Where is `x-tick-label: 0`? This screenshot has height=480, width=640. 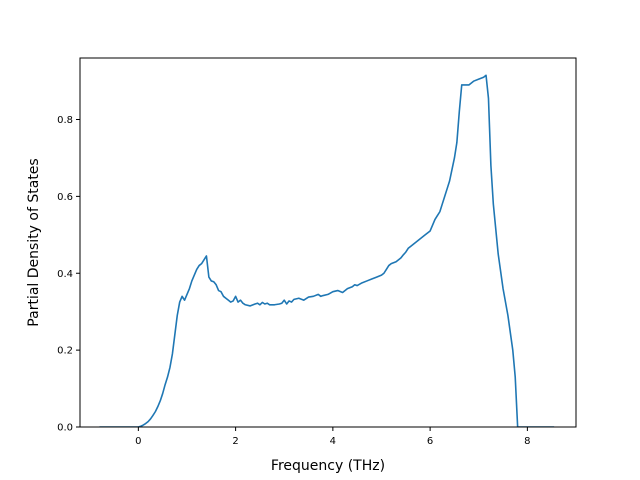 x-tick-label: 0 is located at coordinates (138, 441).